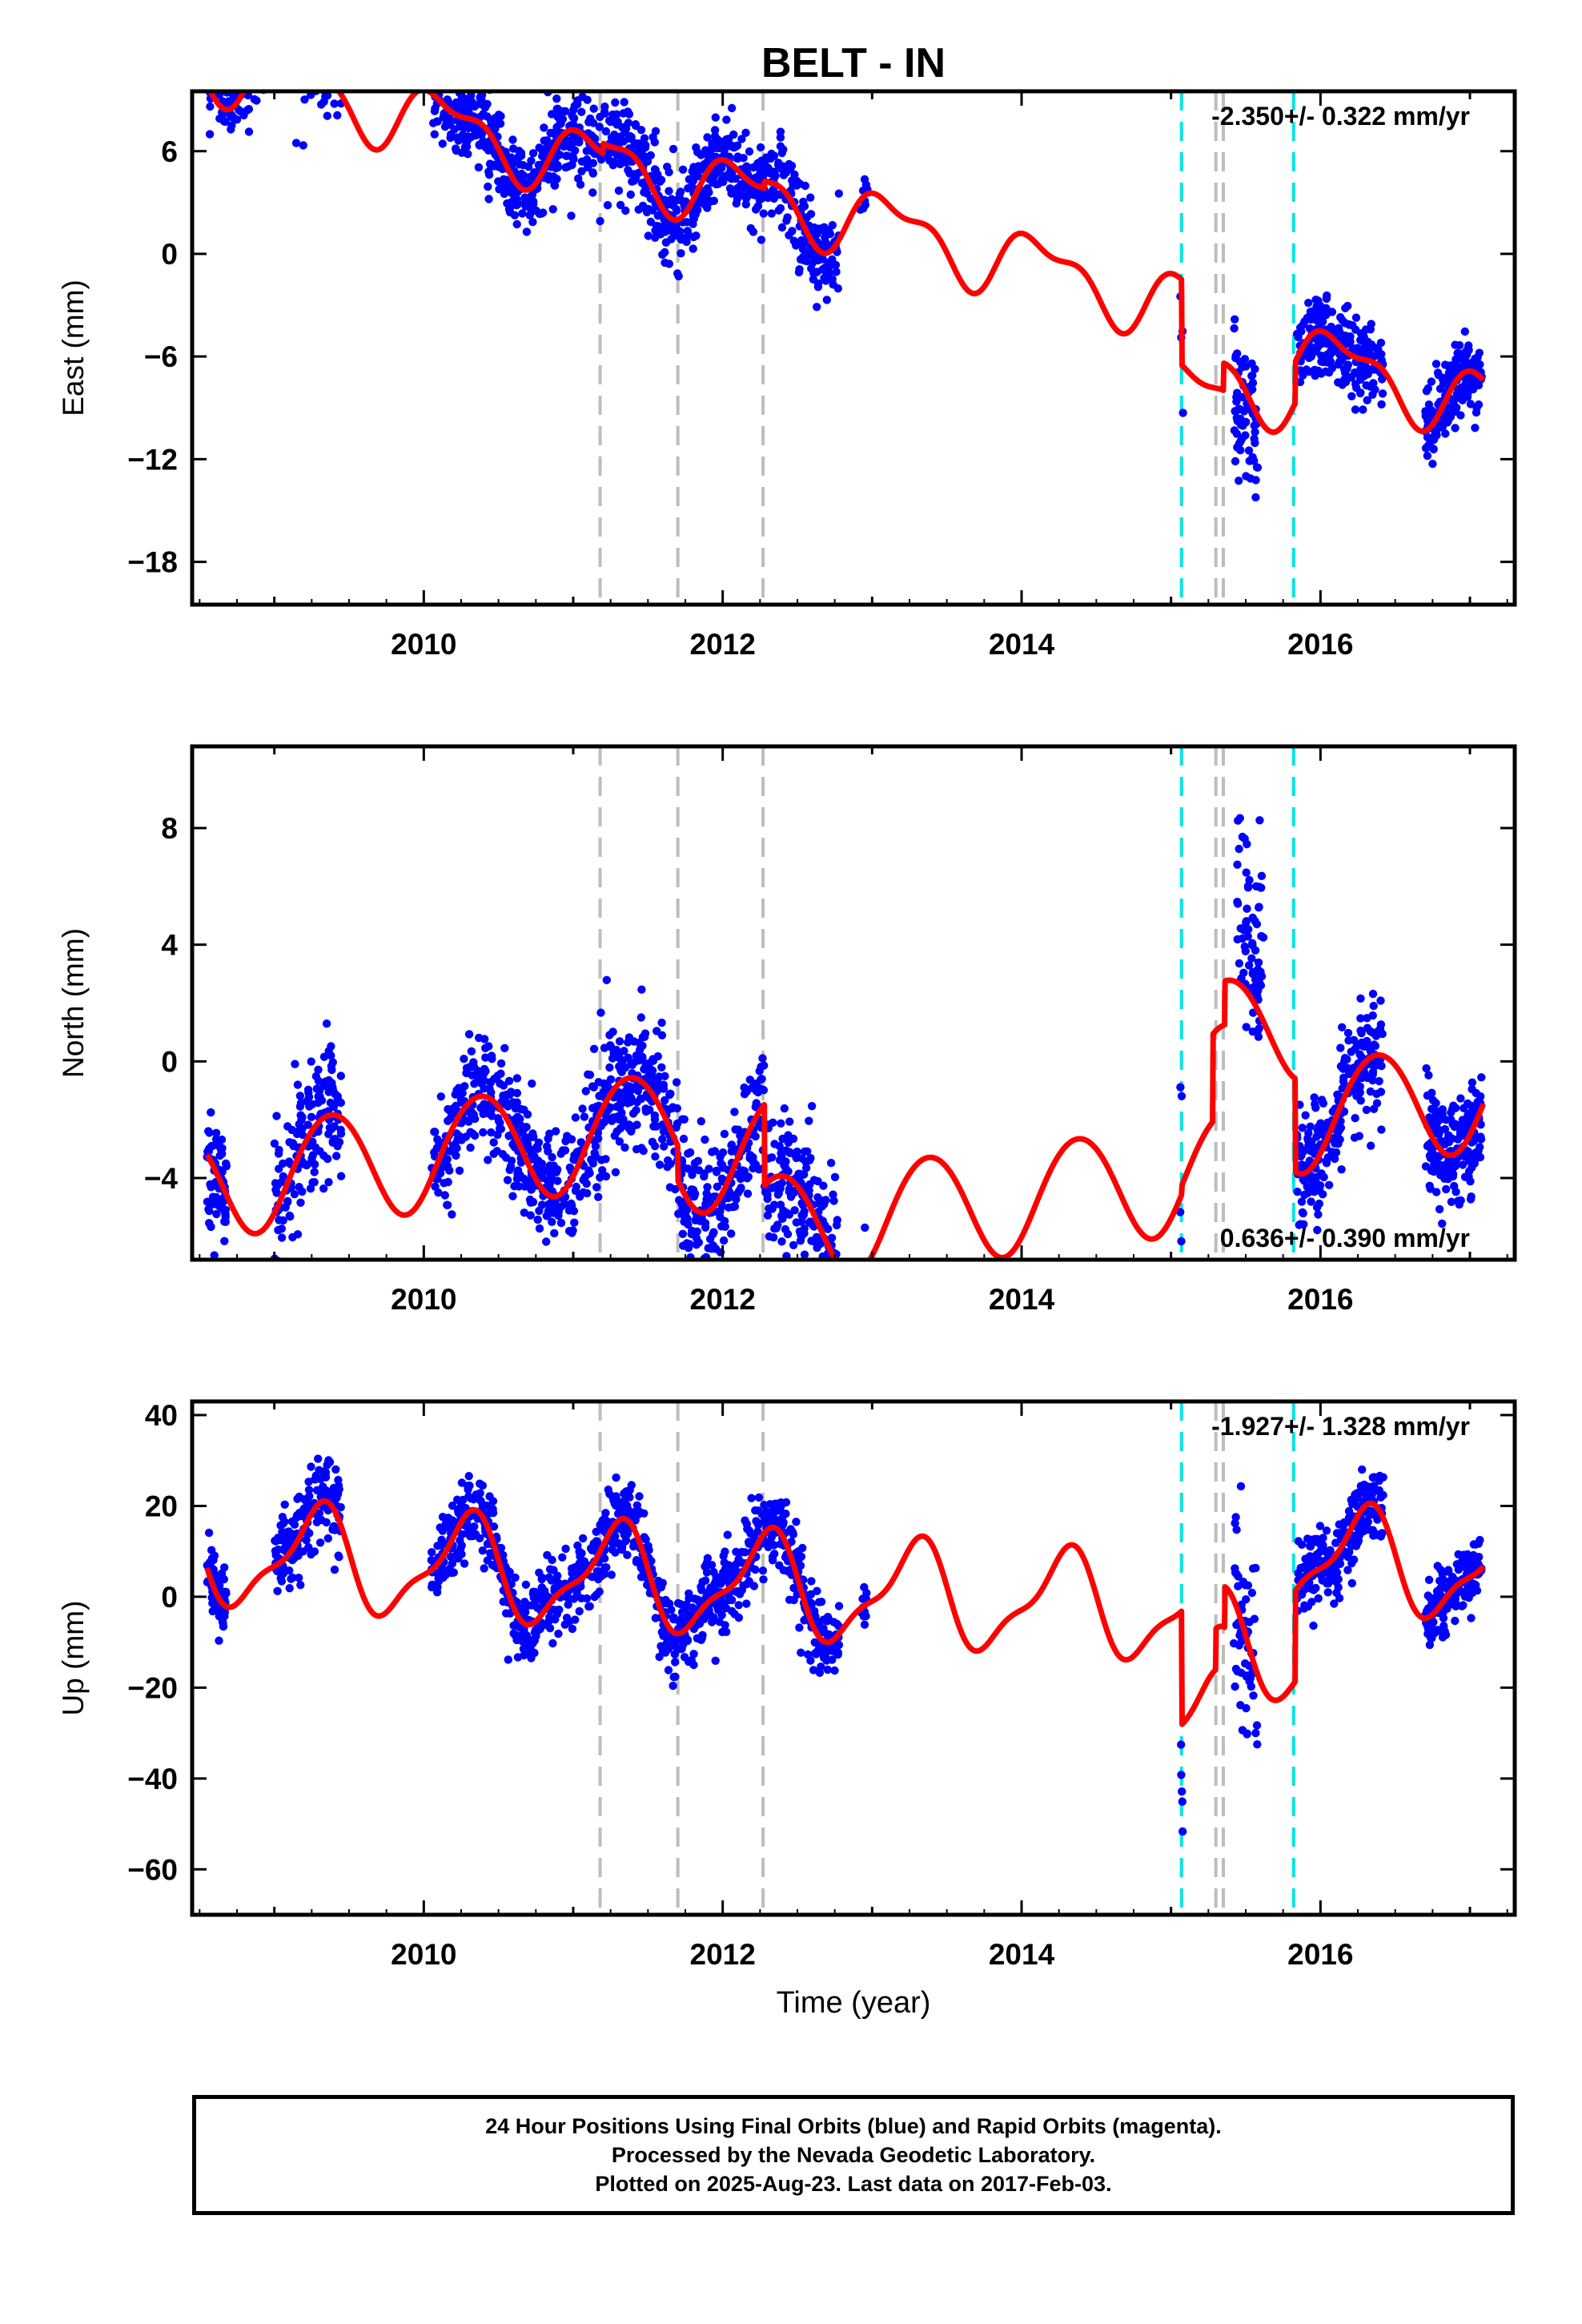 The width and height of the screenshot is (1582, 2324). Describe the element at coordinates (161, 1178) in the screenshot. I see `y-tick-label: −4` at that location.